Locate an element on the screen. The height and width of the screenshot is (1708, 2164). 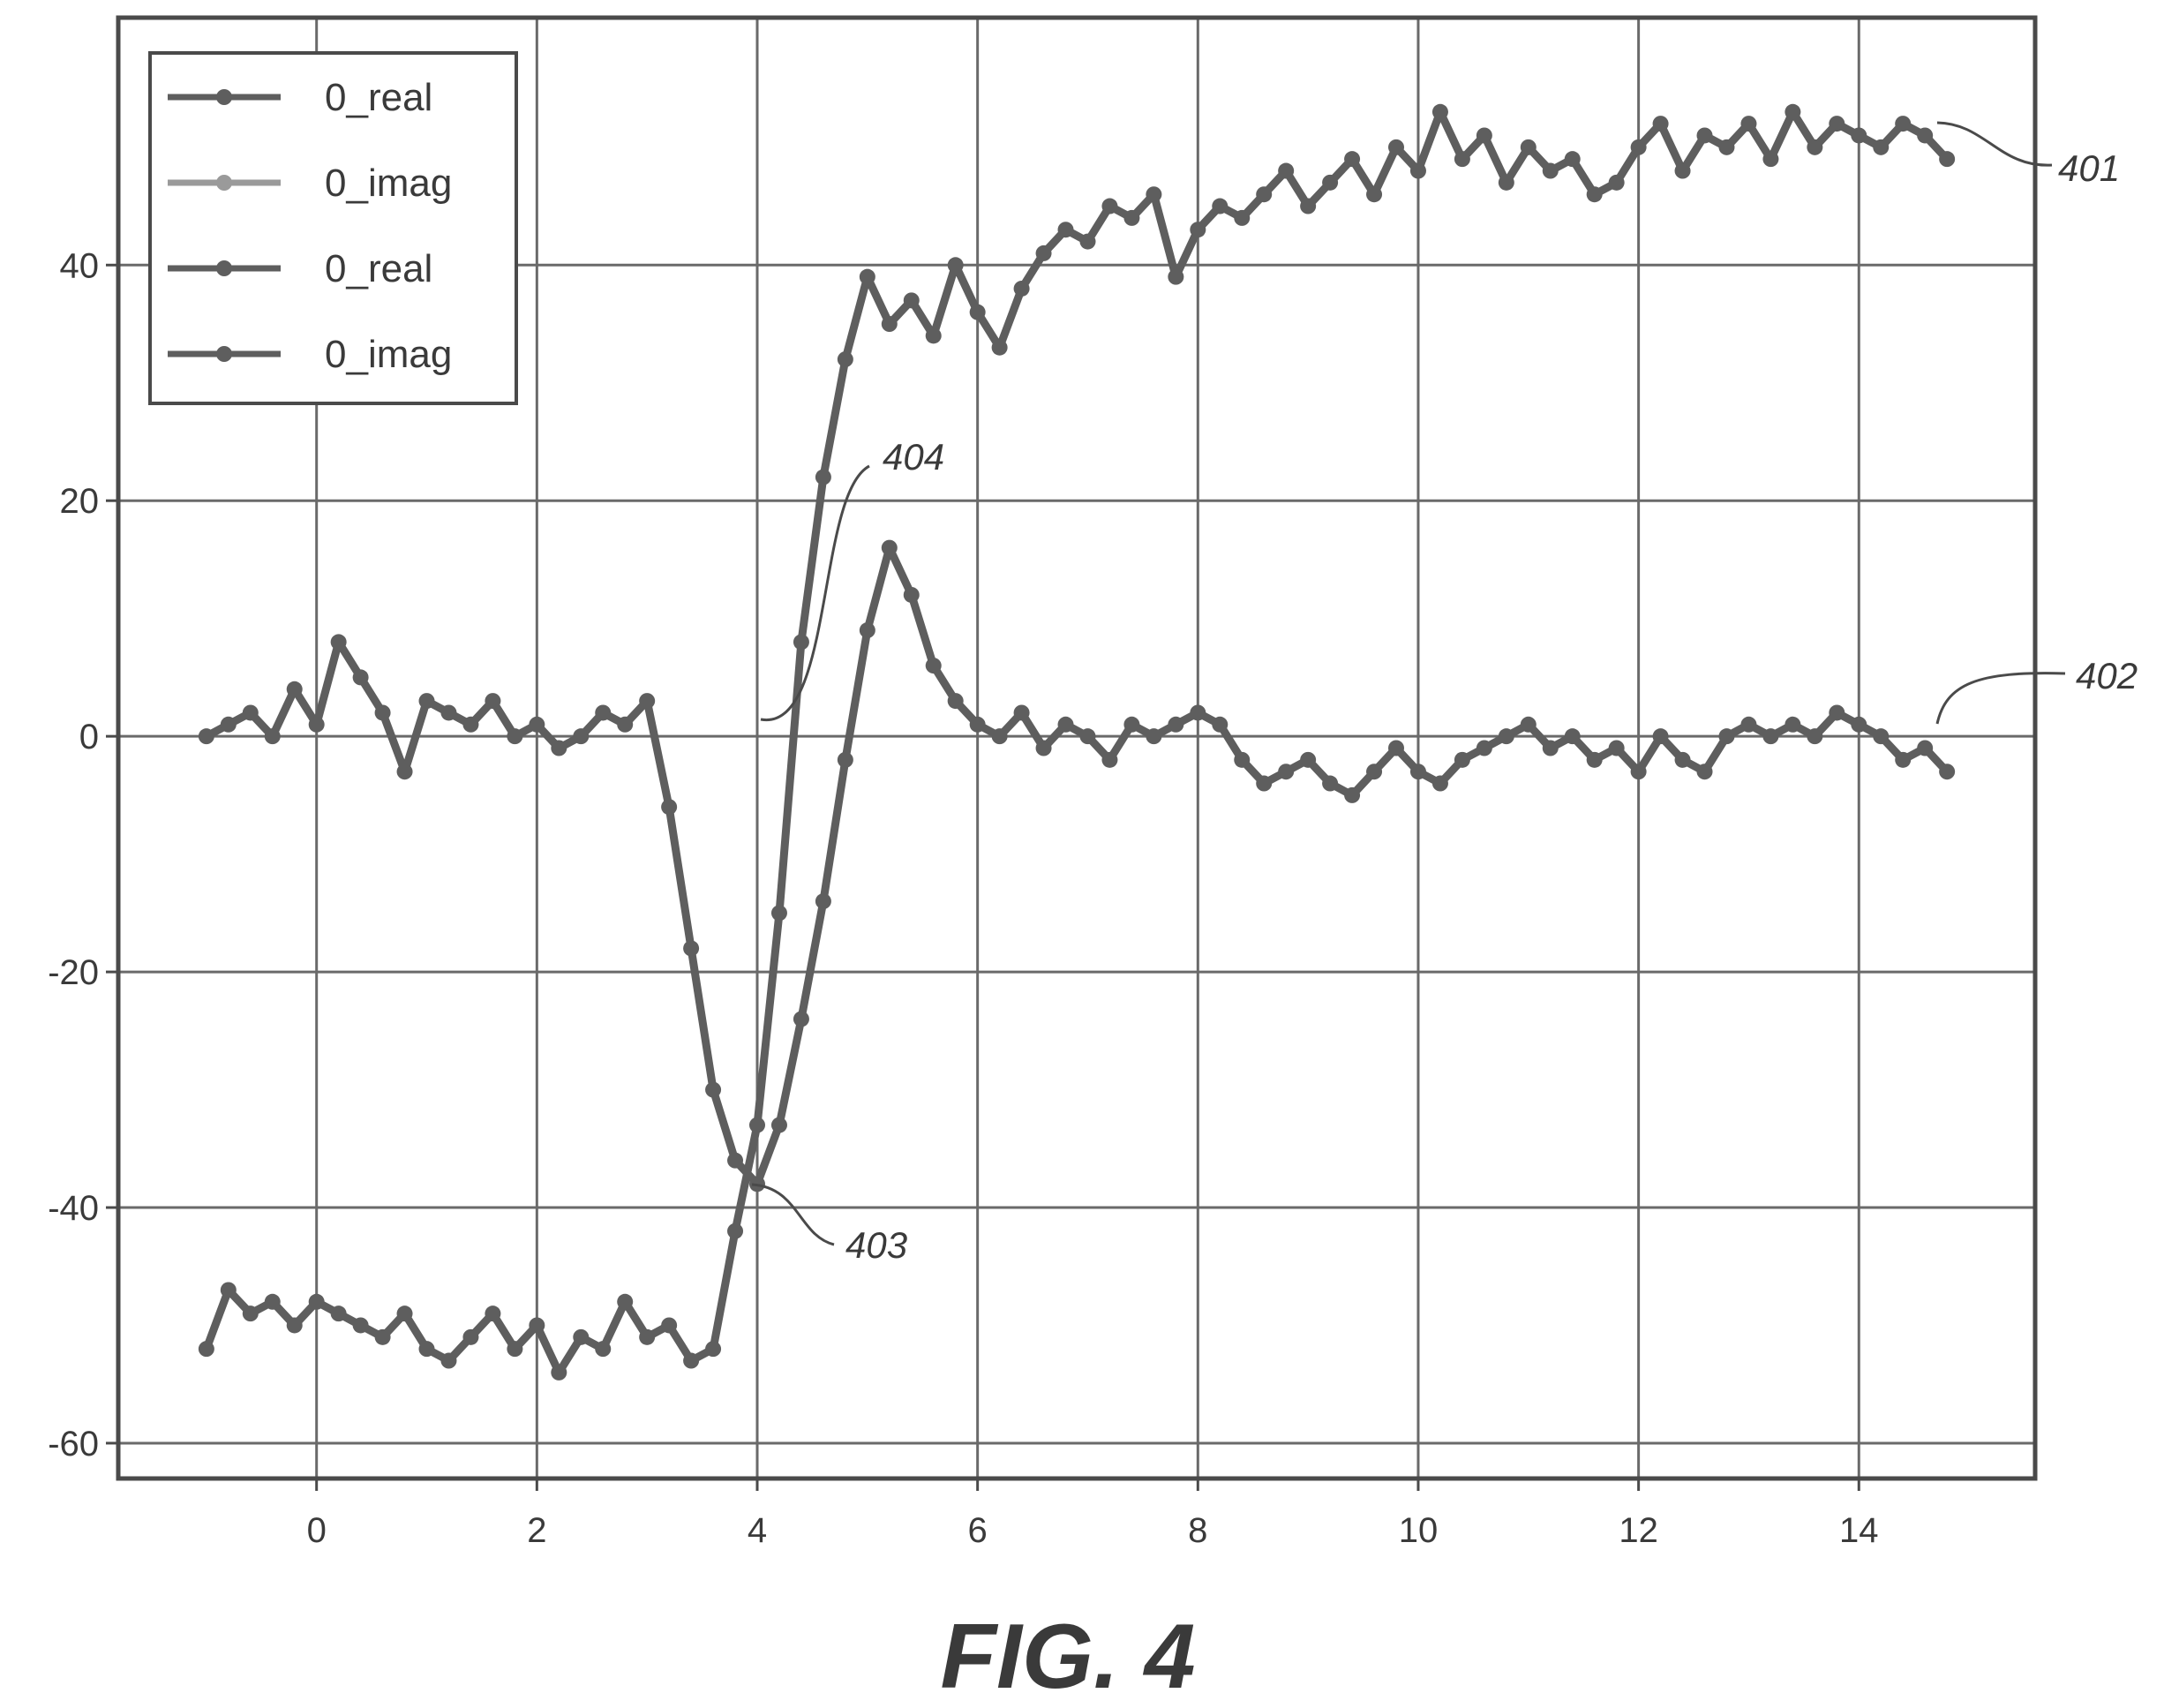
x-tick-label: 6 is located at coordinates (978, 1530).